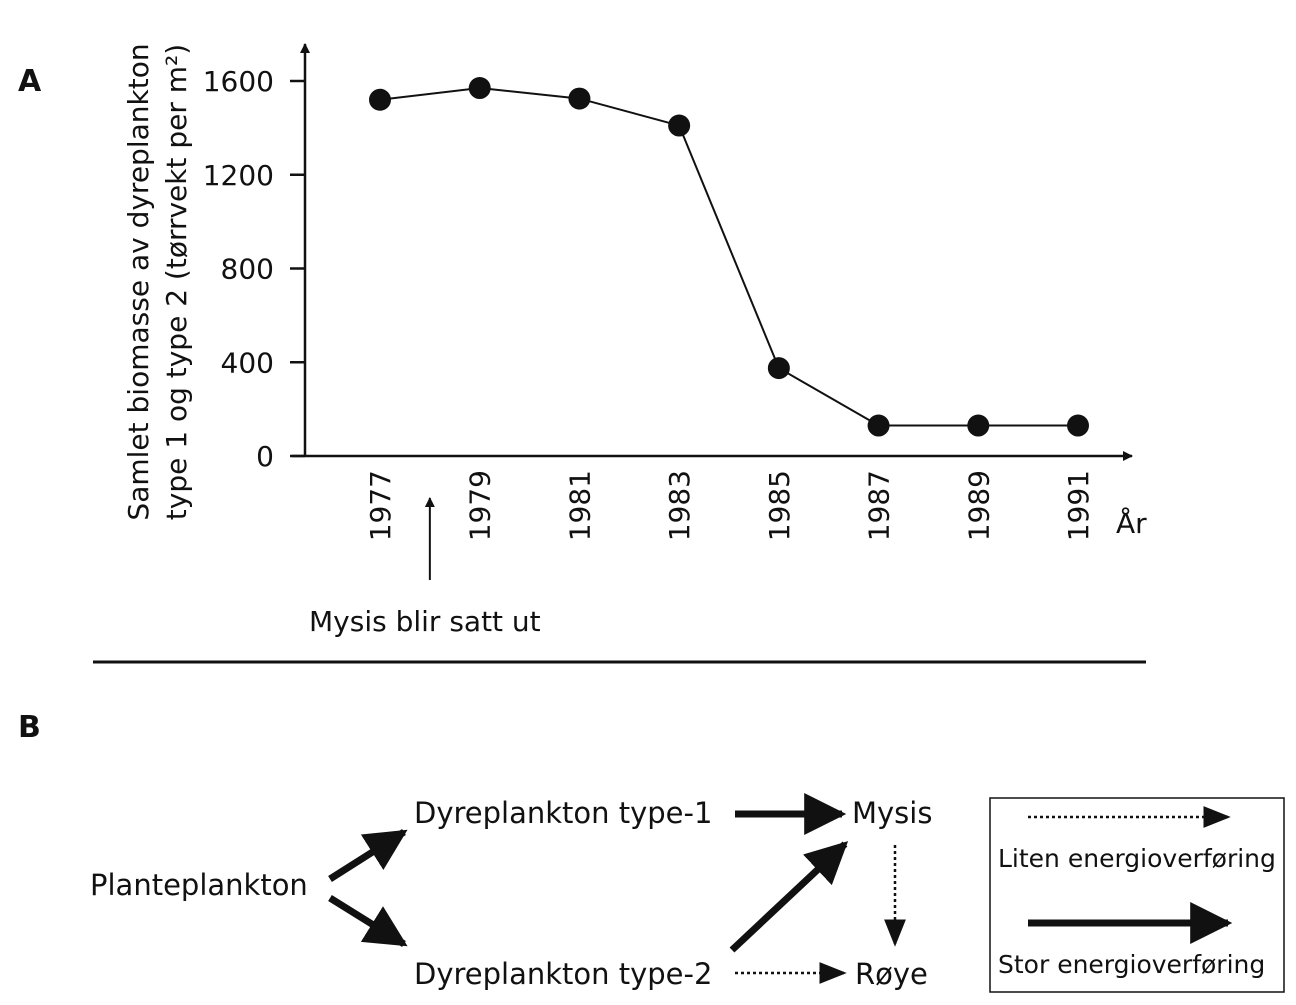  Describe the element at coordinates (247, 269) in the screenshot. I see `y-tick-label: 800` at that location.